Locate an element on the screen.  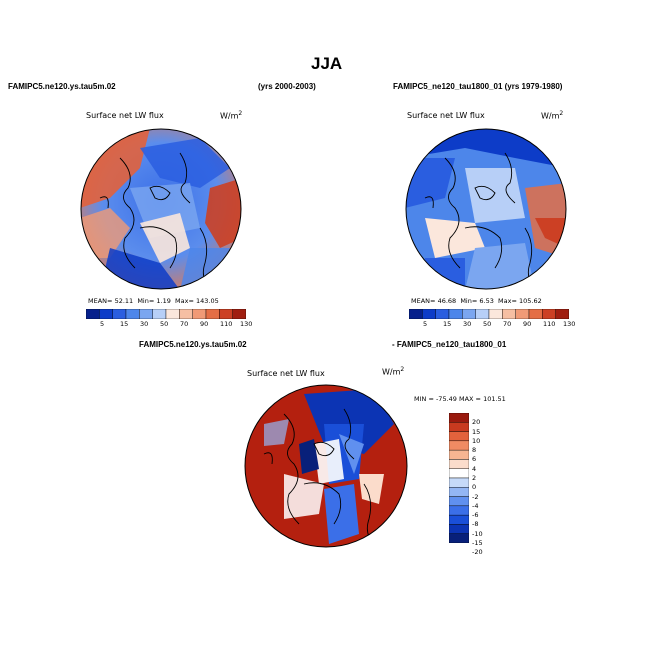
panel1-colorbar-tick-label: 130 is located at coordinates (246, 324).